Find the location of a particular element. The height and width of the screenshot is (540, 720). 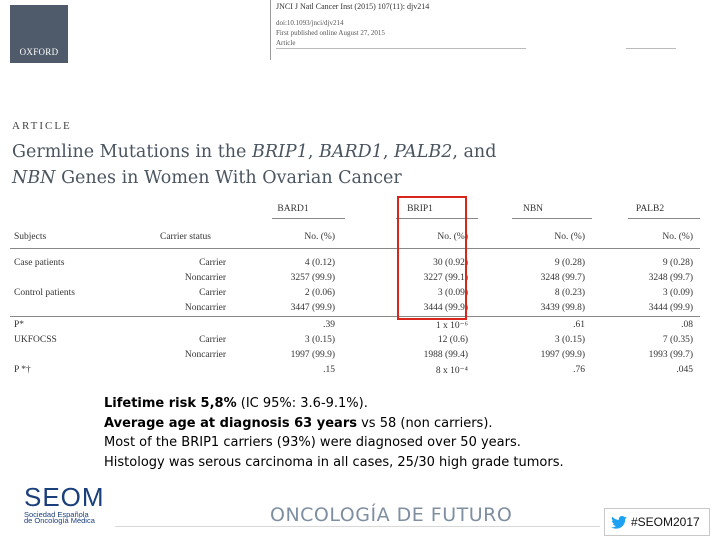

group-header-nbn: NBN is located at coordinates (533, 209).